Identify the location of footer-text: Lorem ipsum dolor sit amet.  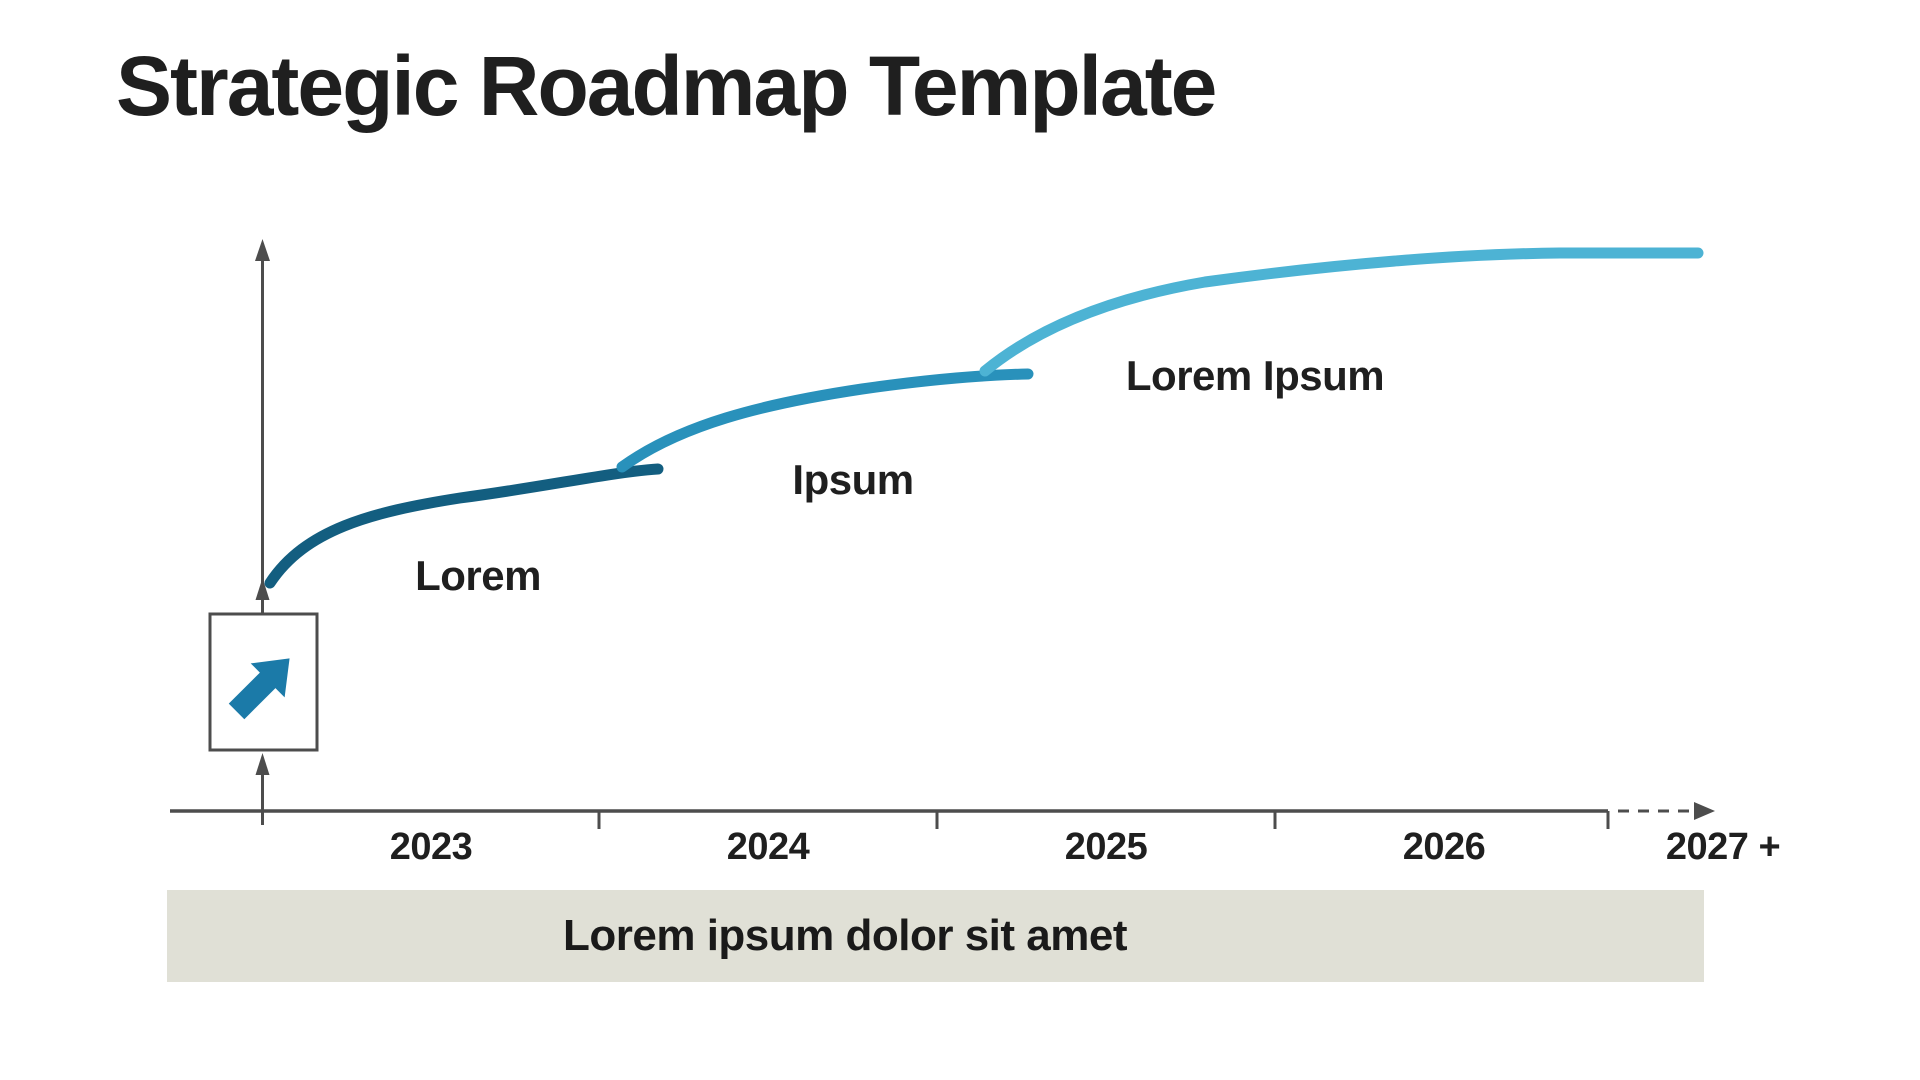
(845, 935).